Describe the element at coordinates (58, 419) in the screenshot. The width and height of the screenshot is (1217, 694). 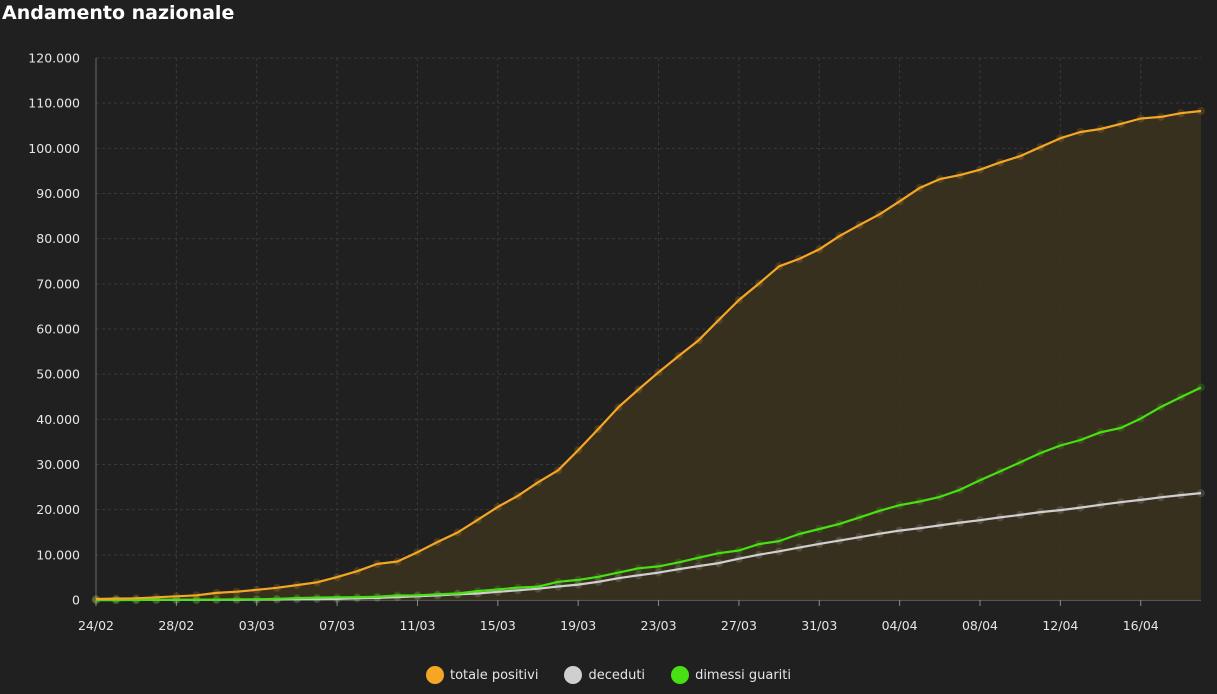
I see `y-tick-label: 40.000` at that location.